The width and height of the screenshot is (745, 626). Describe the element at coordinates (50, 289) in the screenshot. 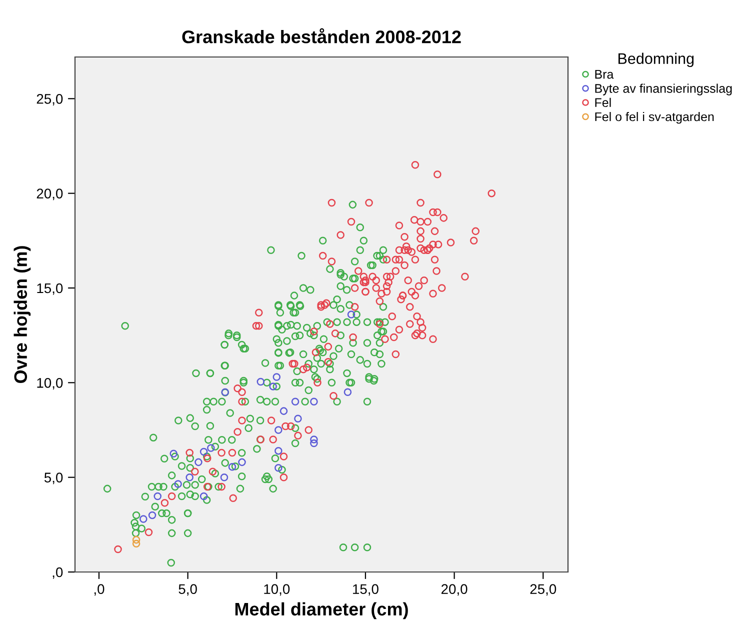

I see `y-tick-label: 15,0` at that location.